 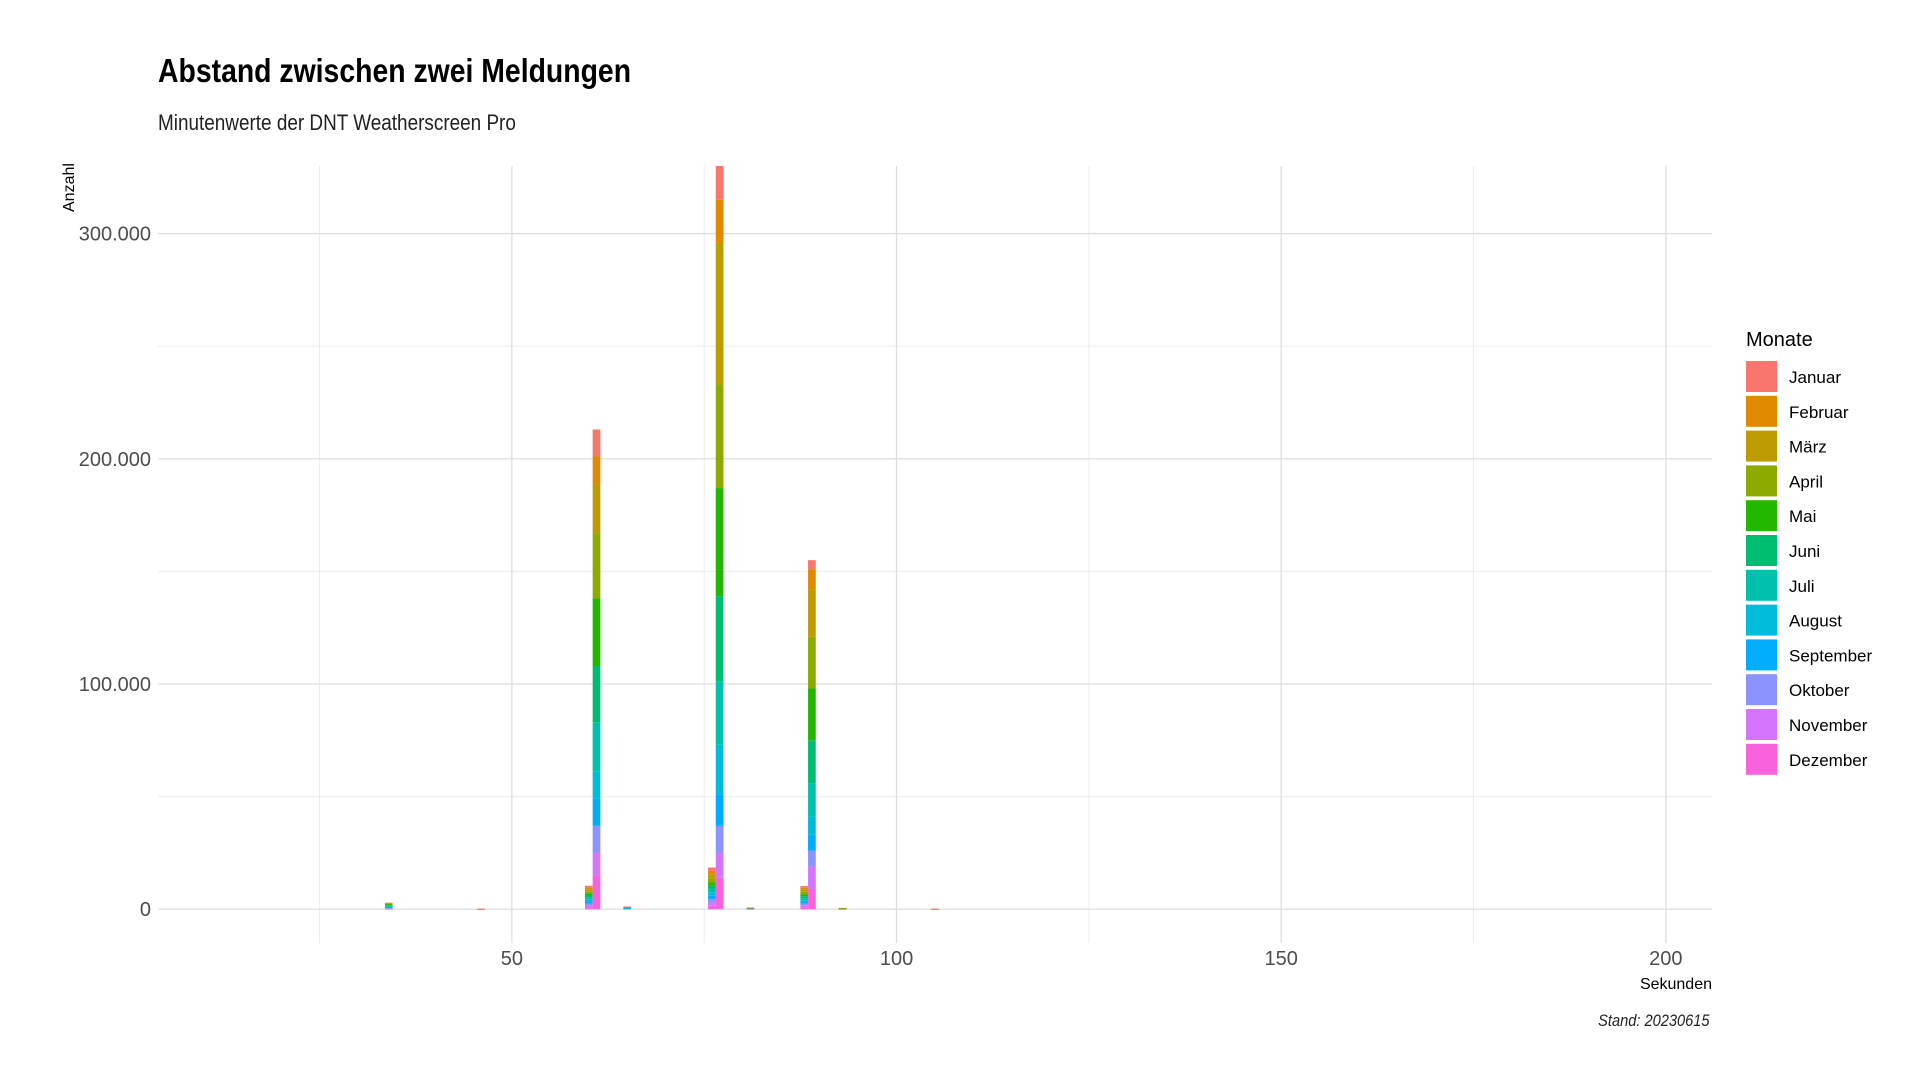 I want to click on legend-label: Juli, so click(x=1802, y=586).